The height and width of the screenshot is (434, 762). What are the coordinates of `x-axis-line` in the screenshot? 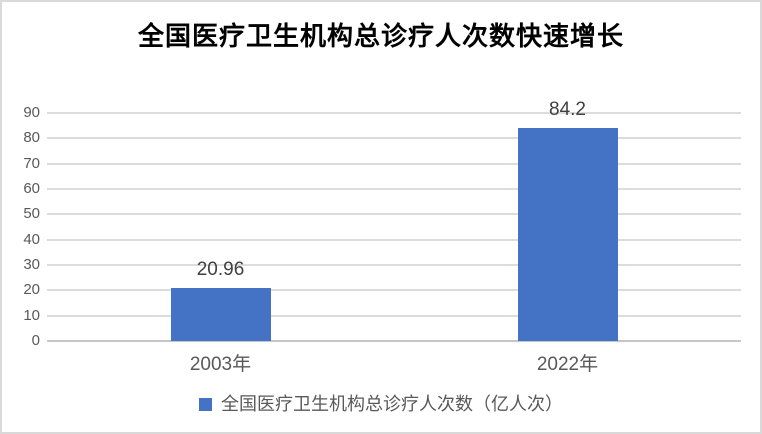 It's located at (394, 341).